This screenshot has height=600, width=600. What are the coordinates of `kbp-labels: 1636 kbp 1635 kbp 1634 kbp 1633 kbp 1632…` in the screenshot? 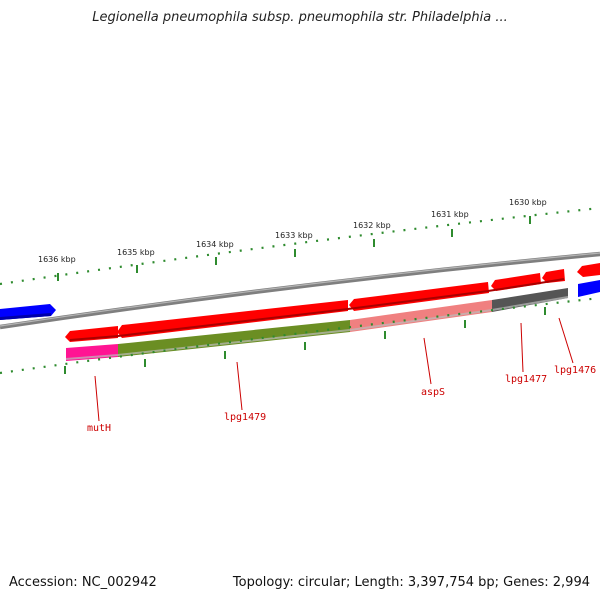 It's located at (292, 231).